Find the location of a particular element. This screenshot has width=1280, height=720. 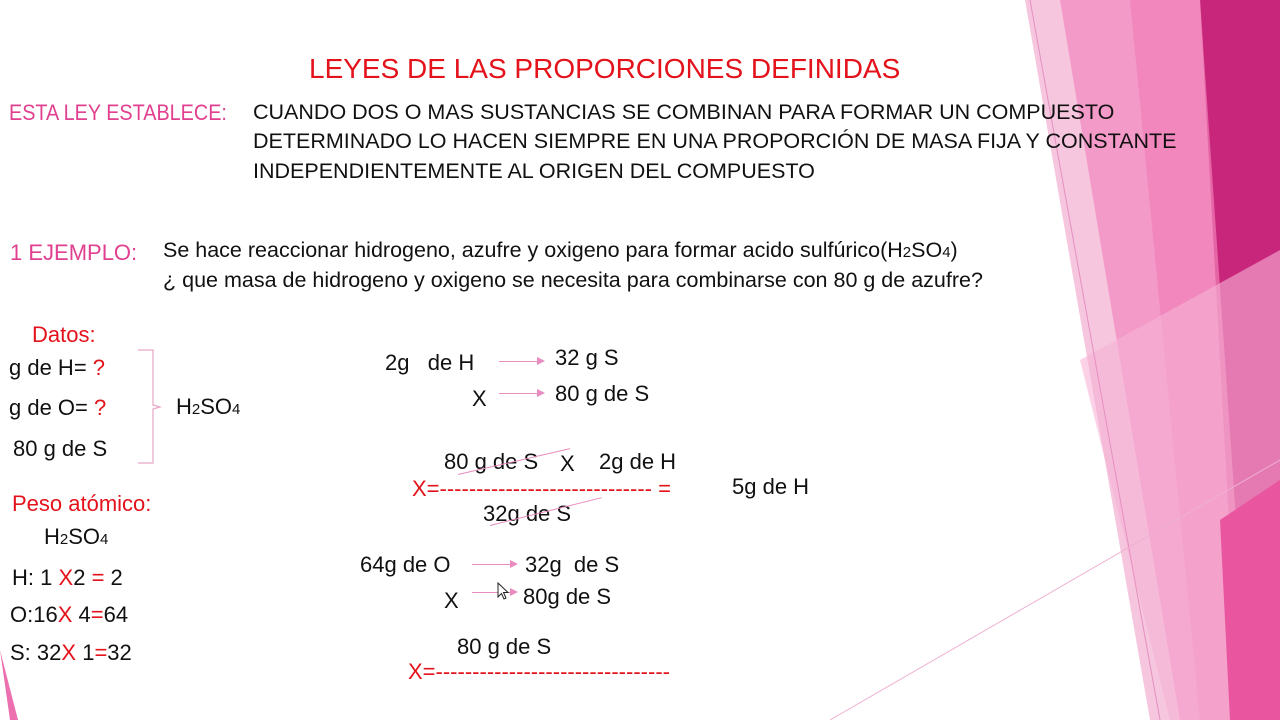

o-rule-left-1: 64g de O is located at coordinates (405, 564).